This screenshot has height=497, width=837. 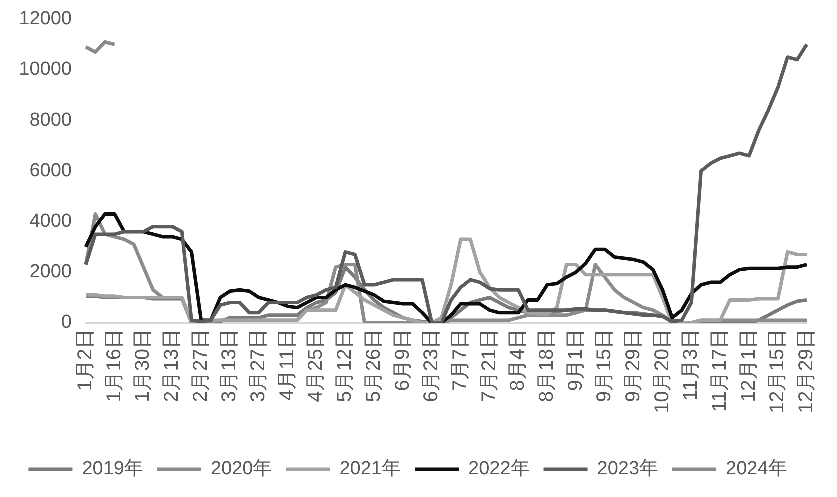 What do you see at coordinates (229, 365) in the screenshot?
I see `x-tick-label: 3月13日` at bounding box center [229, 365].